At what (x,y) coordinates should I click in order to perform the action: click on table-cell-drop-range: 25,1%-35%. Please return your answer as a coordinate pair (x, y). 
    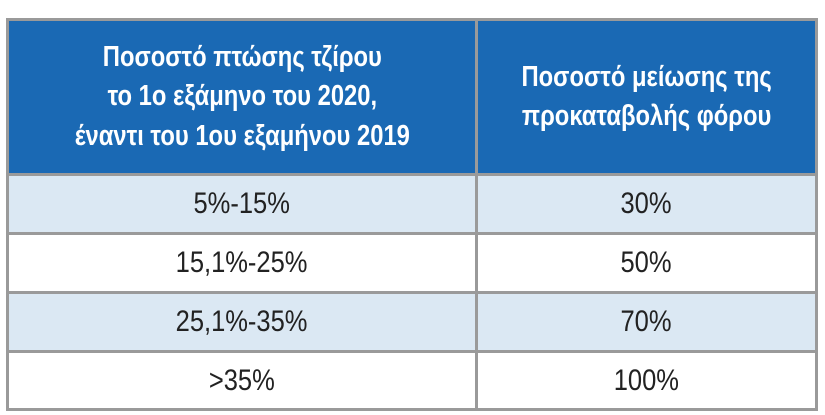
    Looking at the image, I should click on (242, 322).